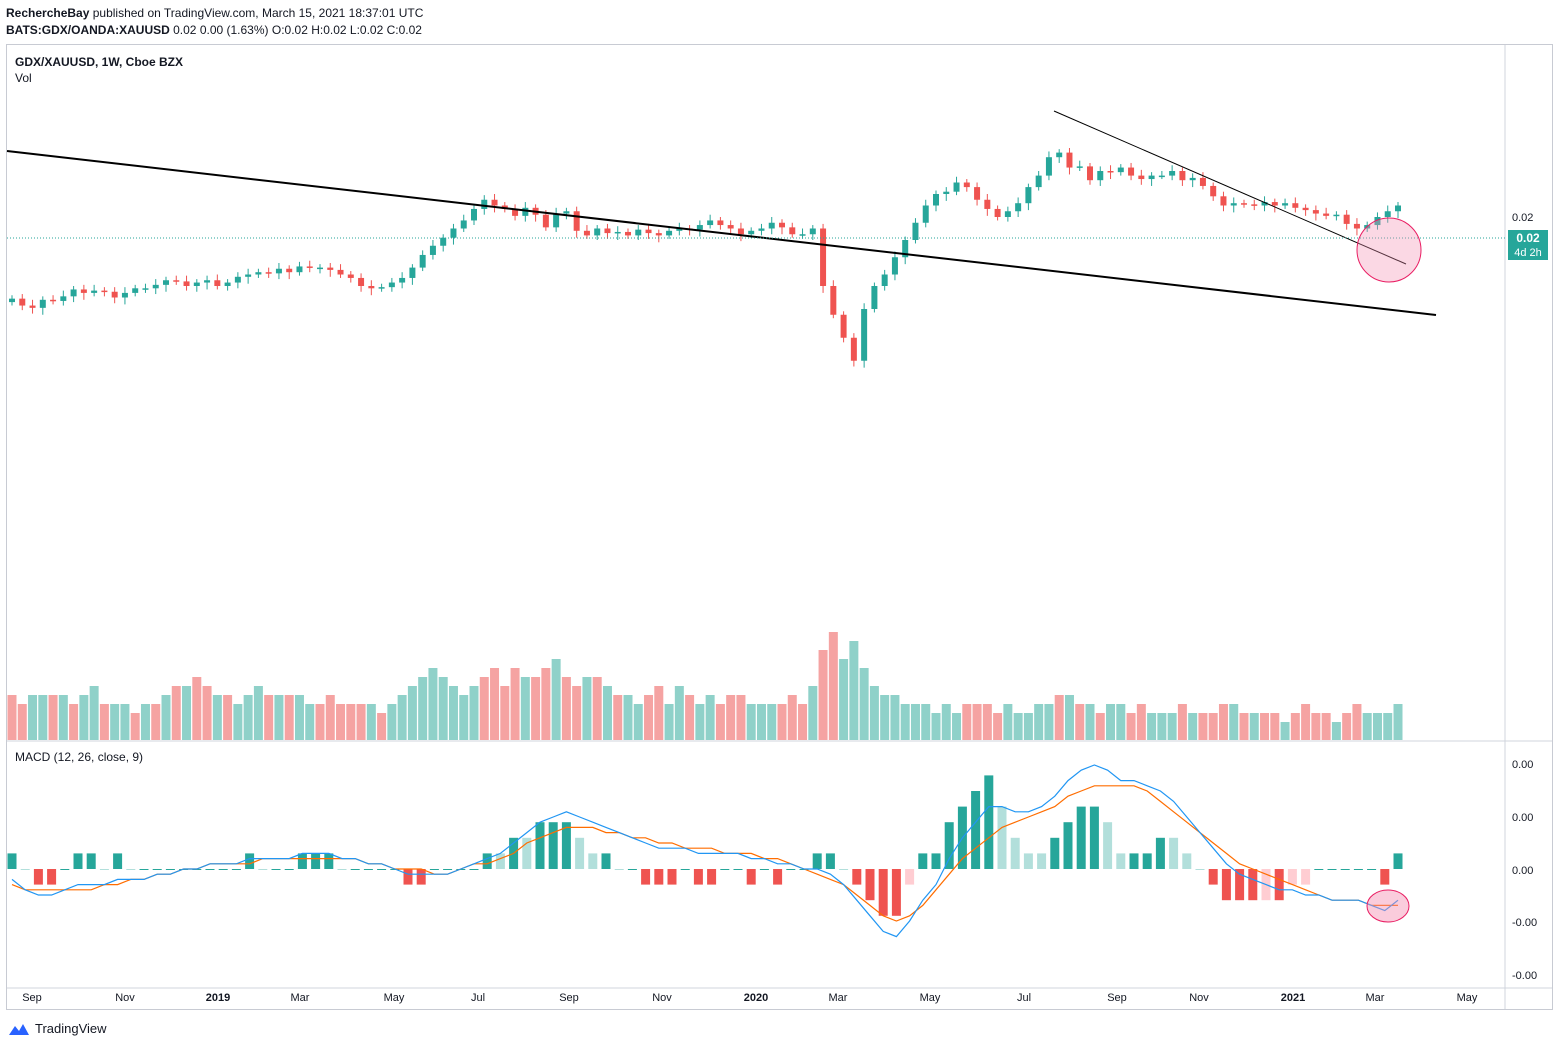 The image size is (1560, 1049). I want to click on macd-tick: -0.00, so click(1524, 923).